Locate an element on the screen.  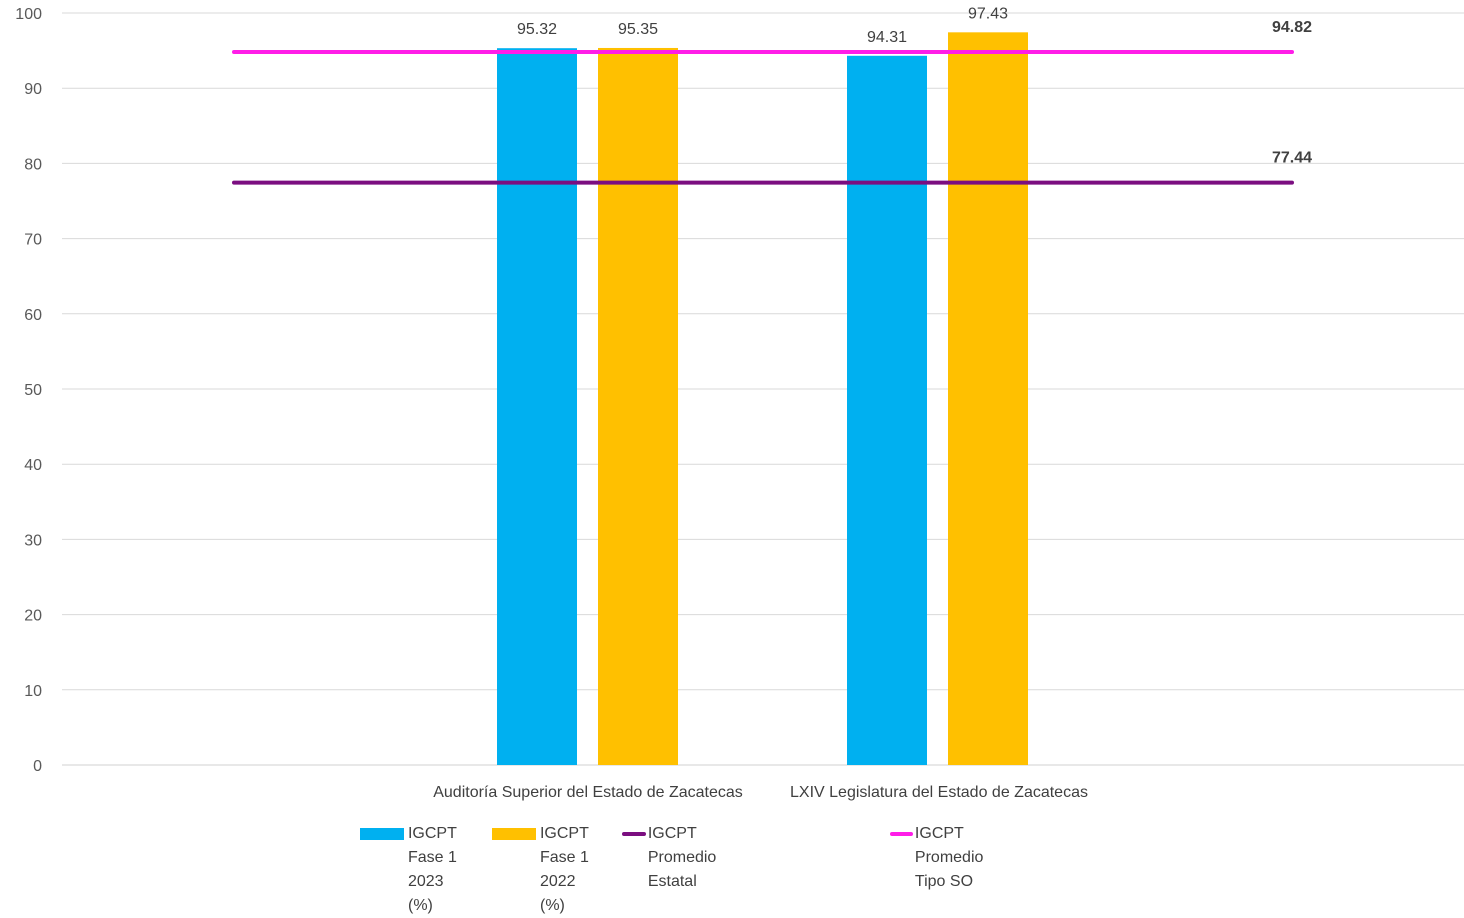
reference-line-value-label: 94.82 is located at coordinates (1292, 27).